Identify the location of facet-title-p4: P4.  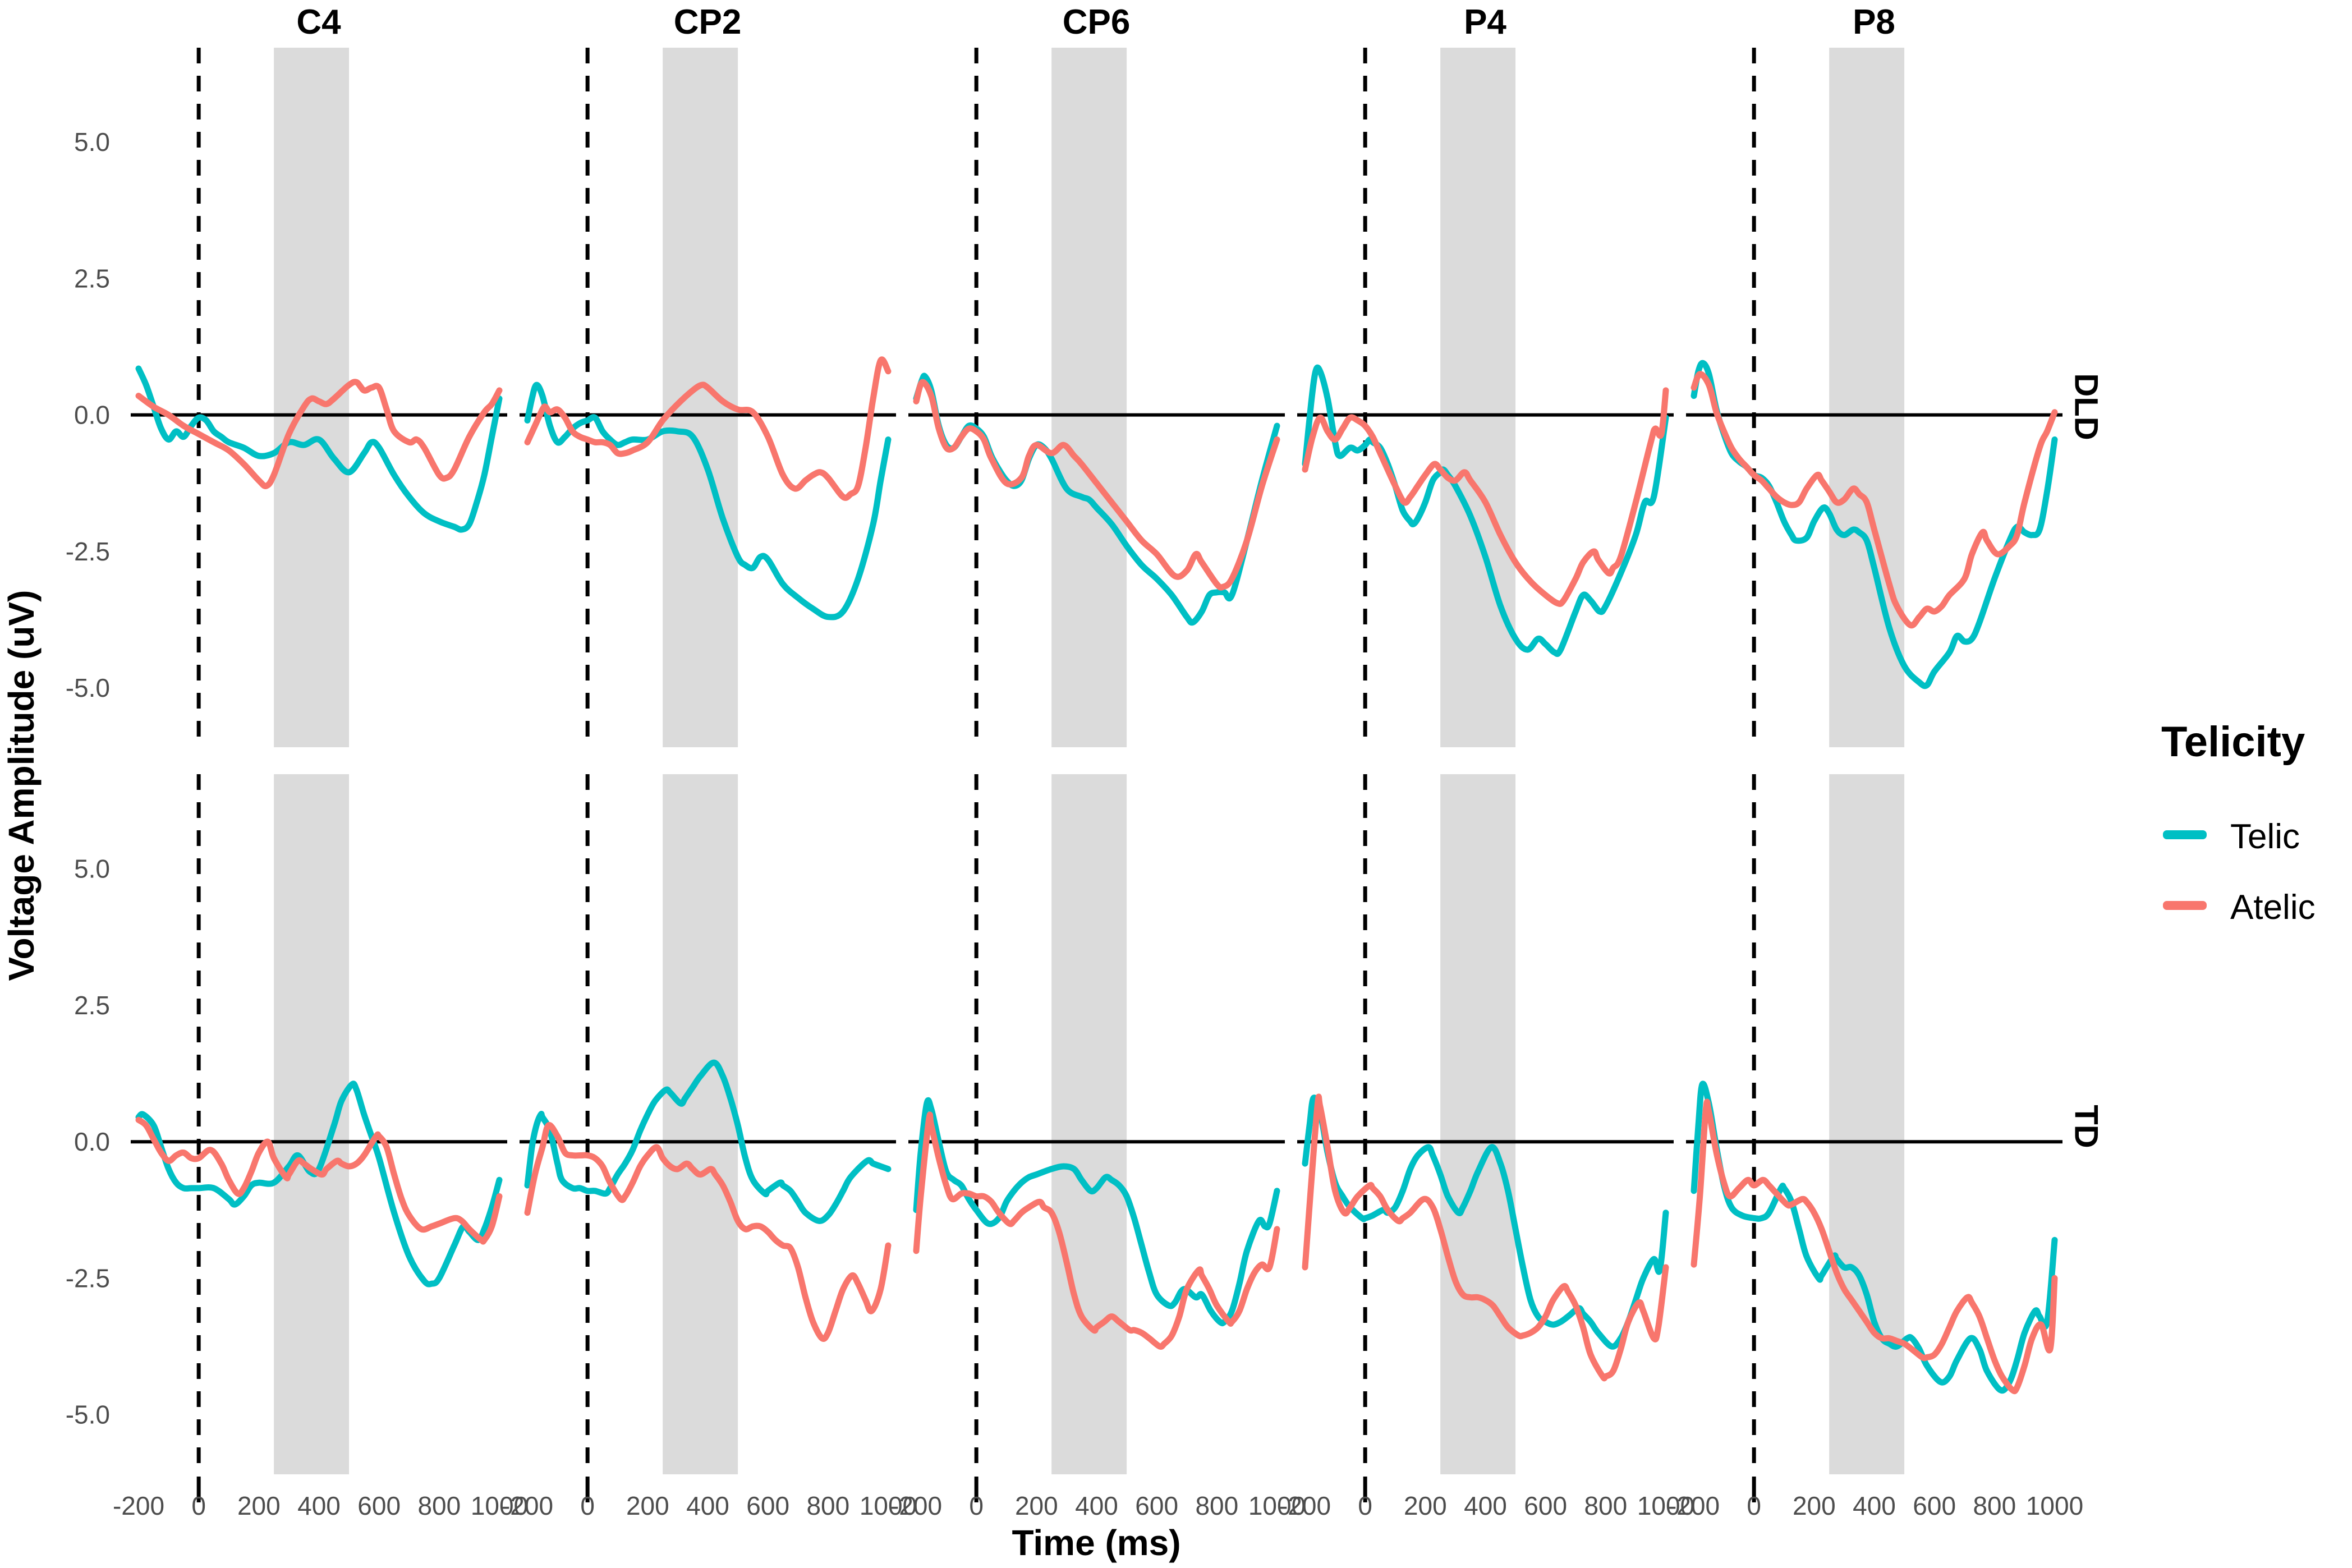
(1485, 22).